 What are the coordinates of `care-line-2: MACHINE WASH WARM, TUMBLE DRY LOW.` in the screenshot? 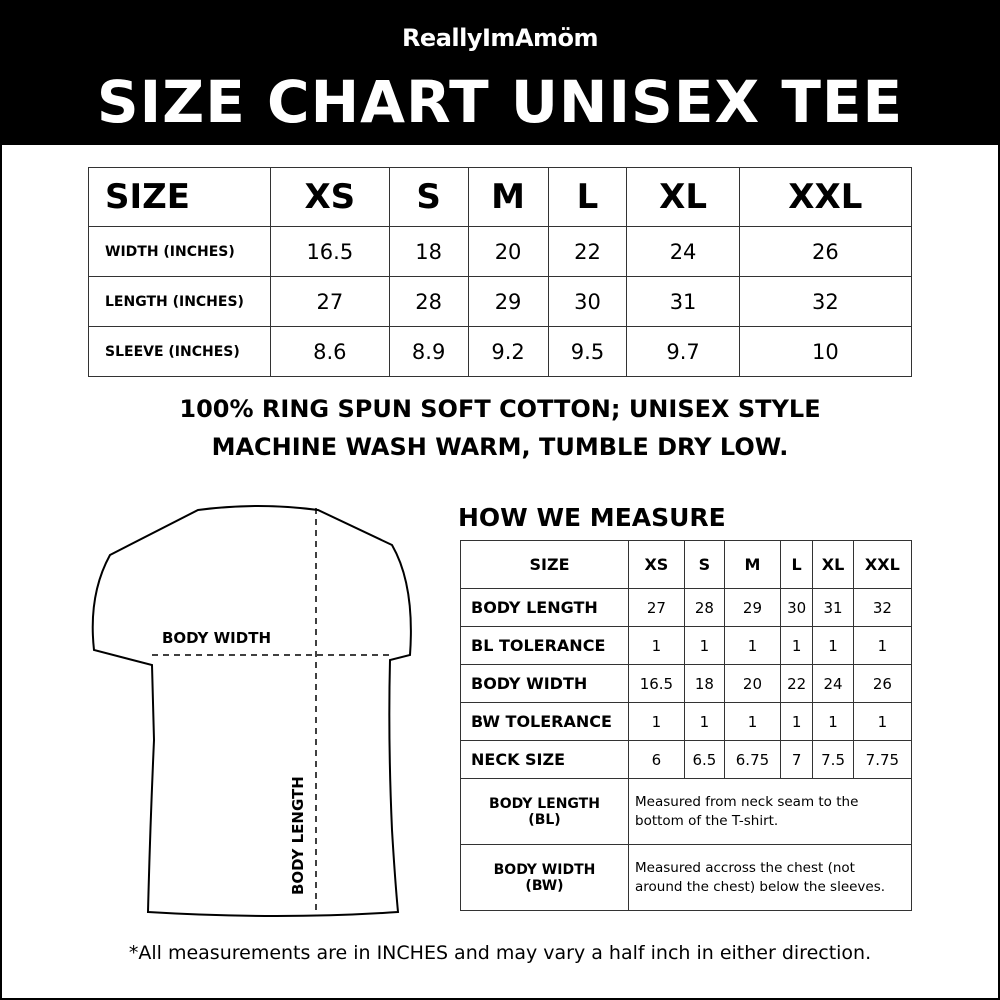 It's located at (500, 447).